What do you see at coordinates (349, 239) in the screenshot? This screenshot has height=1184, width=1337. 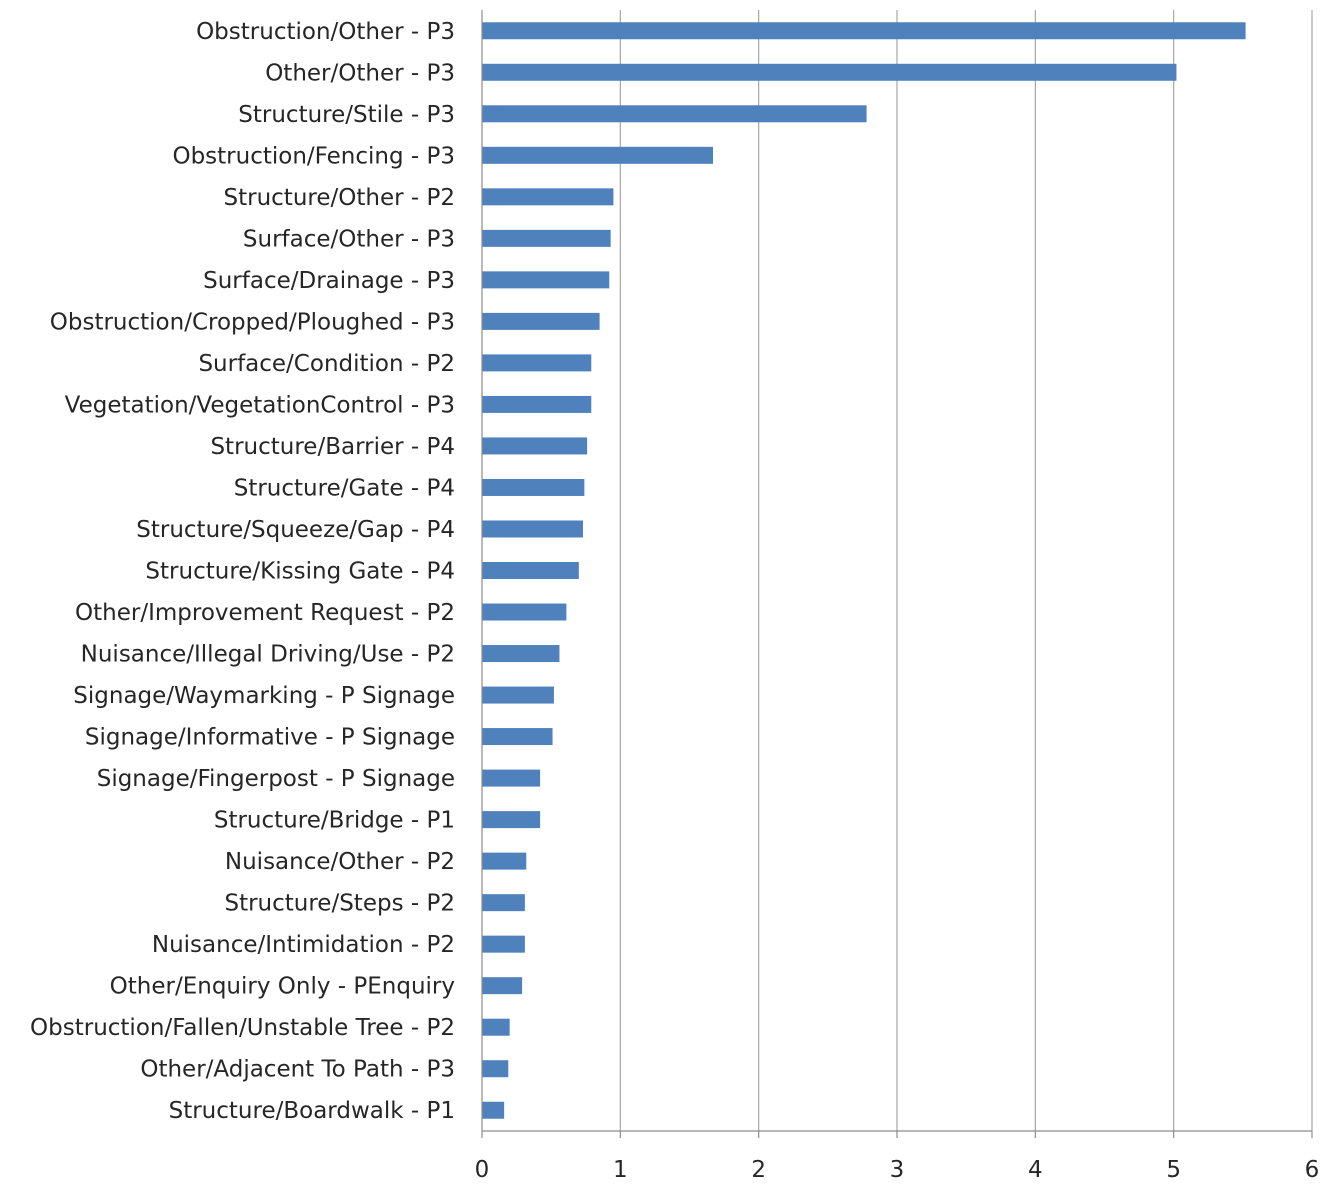 I see `category-label: Surface/Other - P3` at bounding box center [349, 239].